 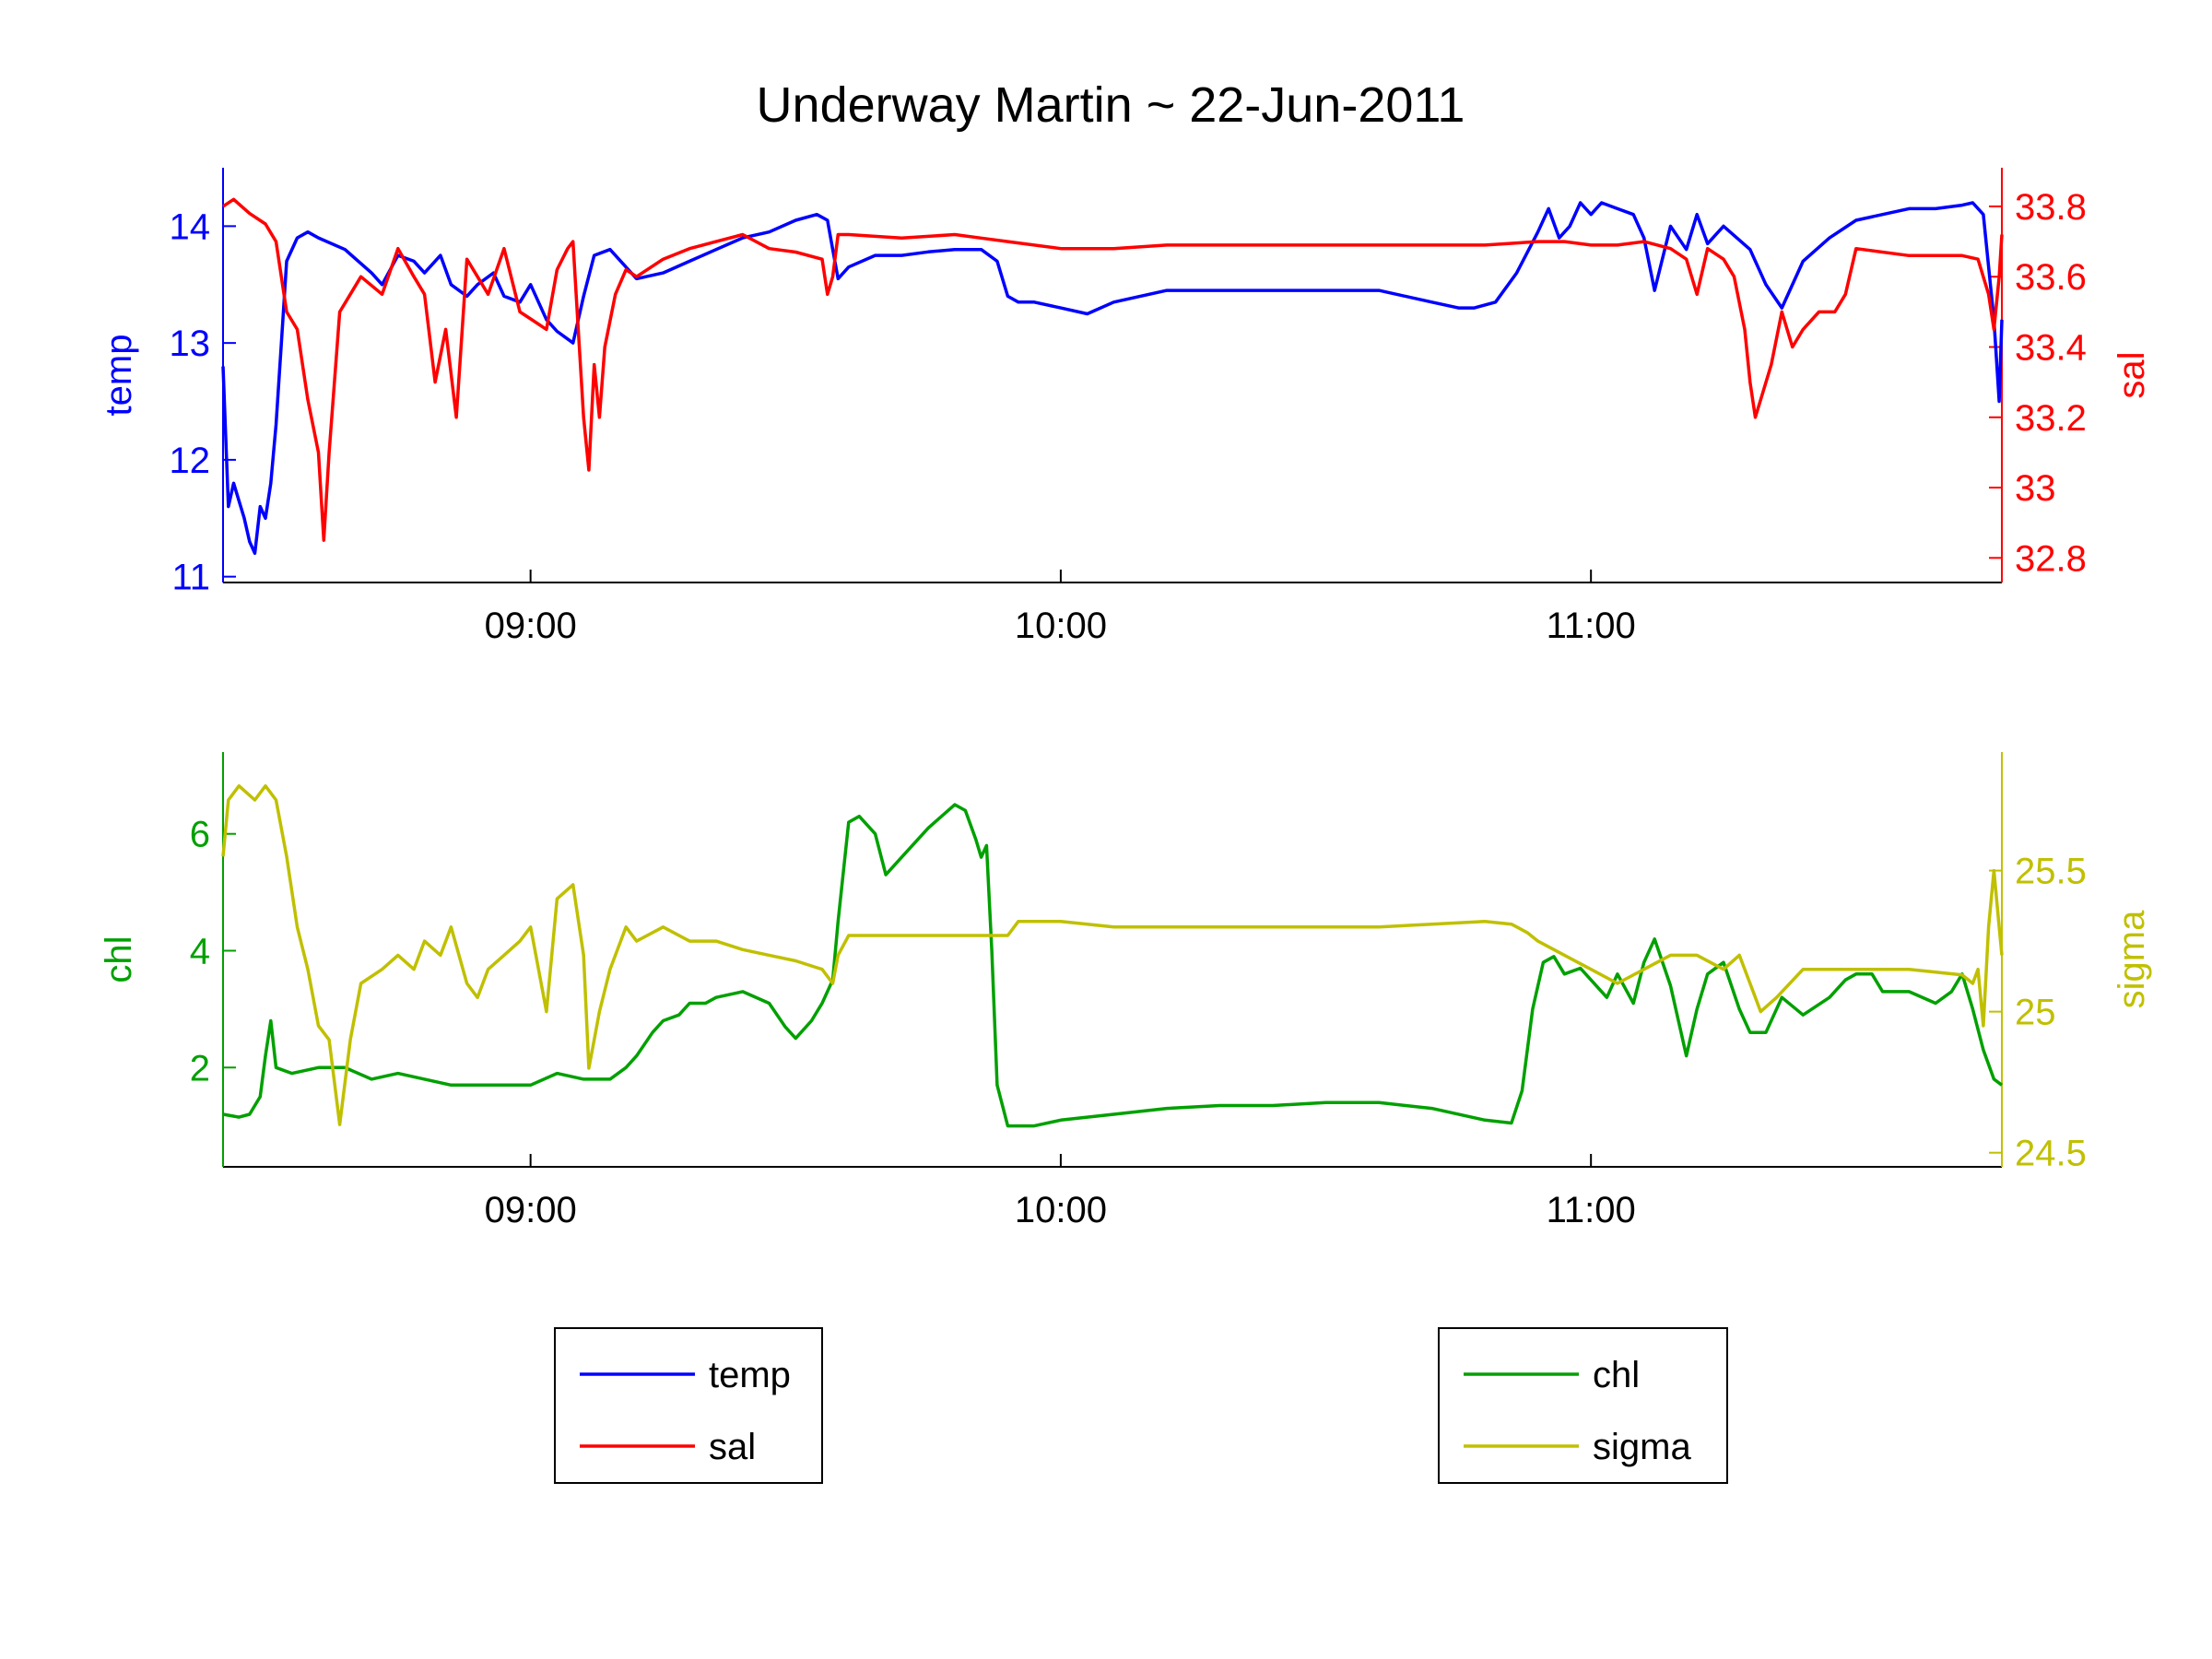 I want to click on right-tick-label: 33.8, so click(x=2051, y=207).